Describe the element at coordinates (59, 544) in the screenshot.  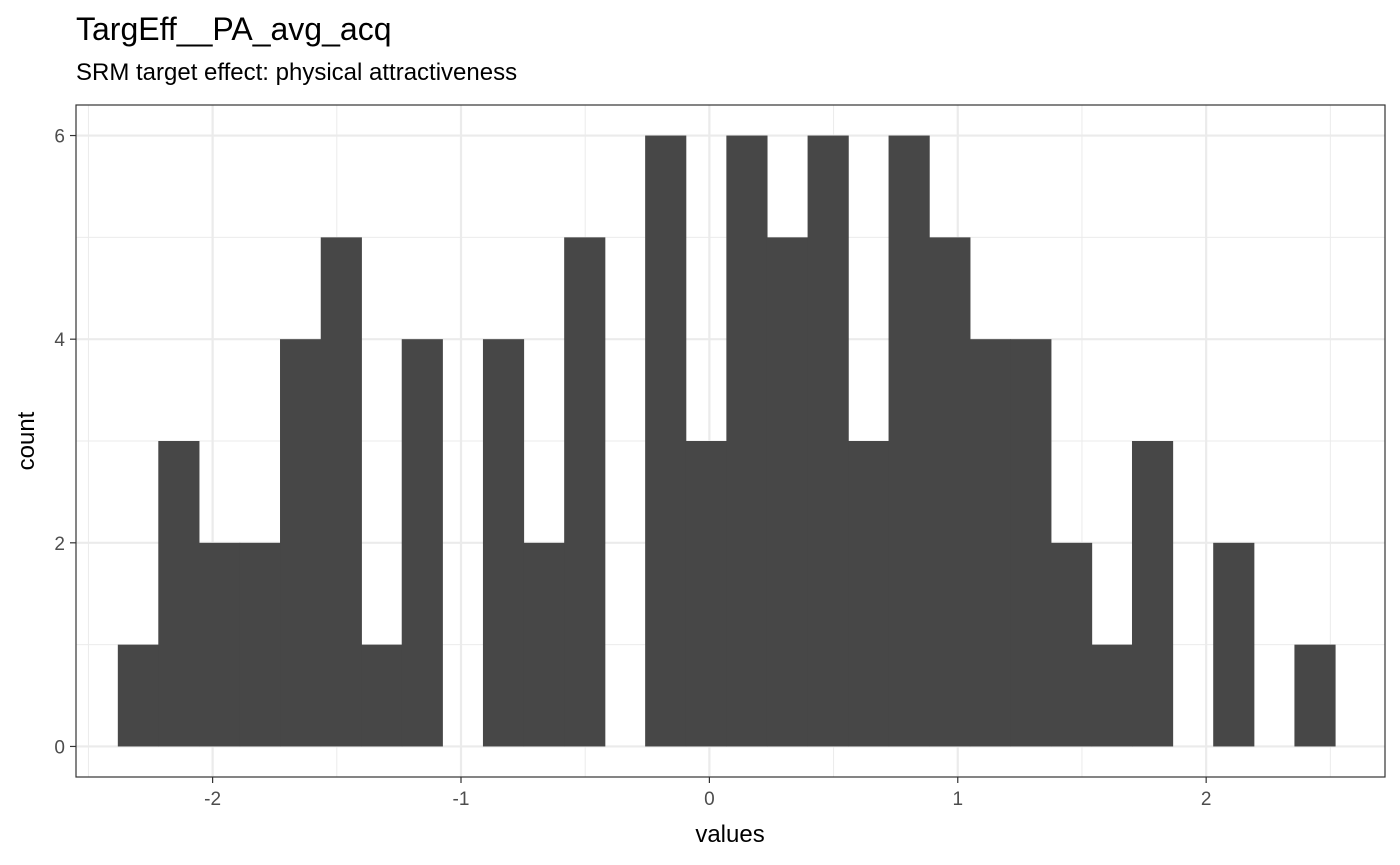
I see `y-tick-label: 2` at that location.